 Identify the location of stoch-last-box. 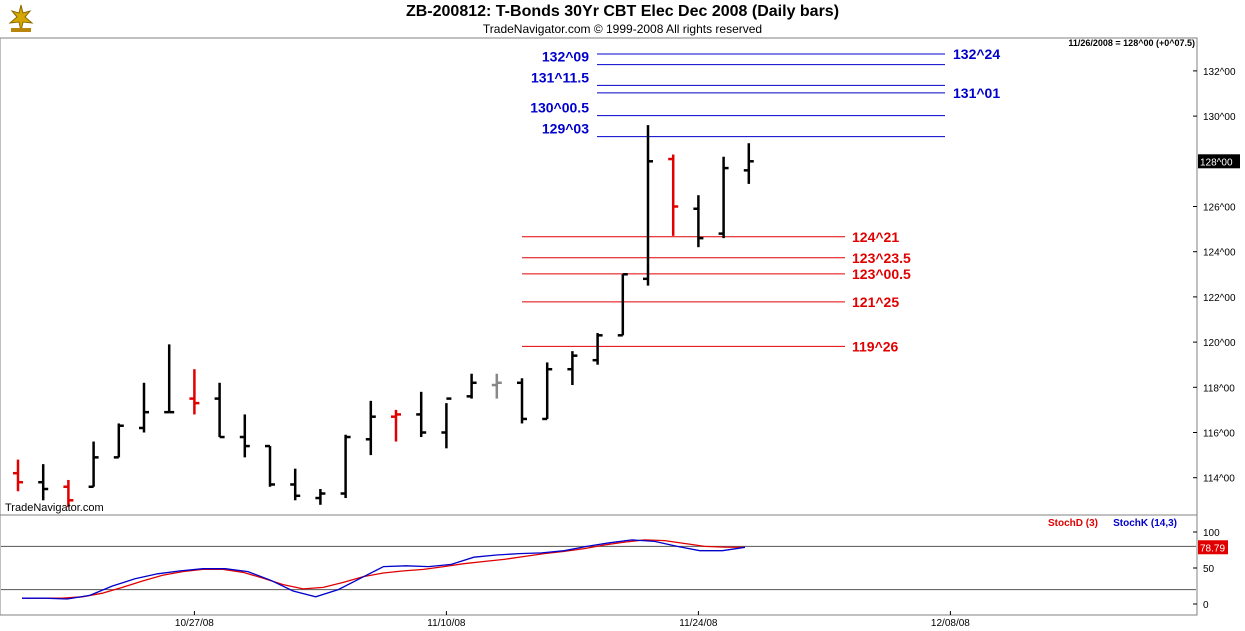
(1213, 547).